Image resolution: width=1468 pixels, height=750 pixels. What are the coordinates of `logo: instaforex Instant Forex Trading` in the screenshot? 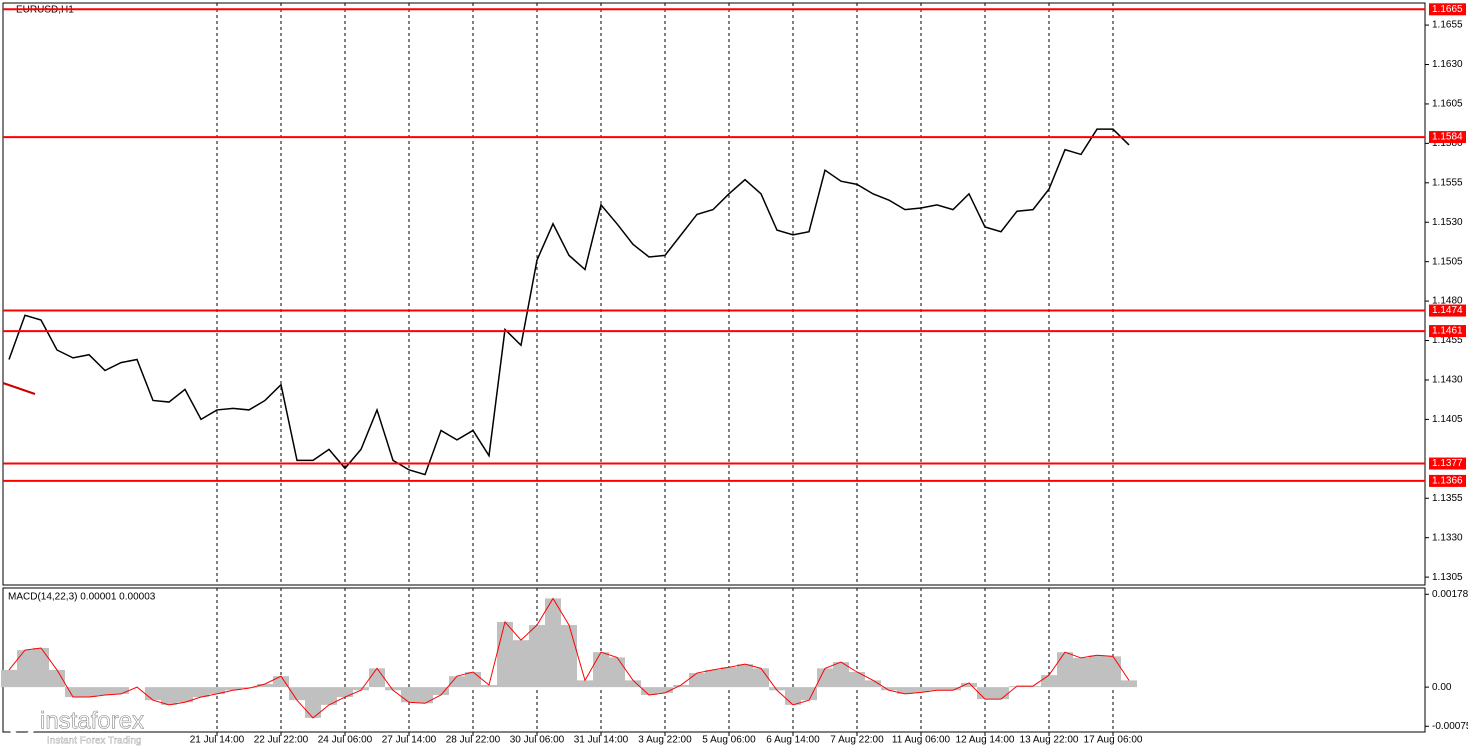 It's located at (76, 727).